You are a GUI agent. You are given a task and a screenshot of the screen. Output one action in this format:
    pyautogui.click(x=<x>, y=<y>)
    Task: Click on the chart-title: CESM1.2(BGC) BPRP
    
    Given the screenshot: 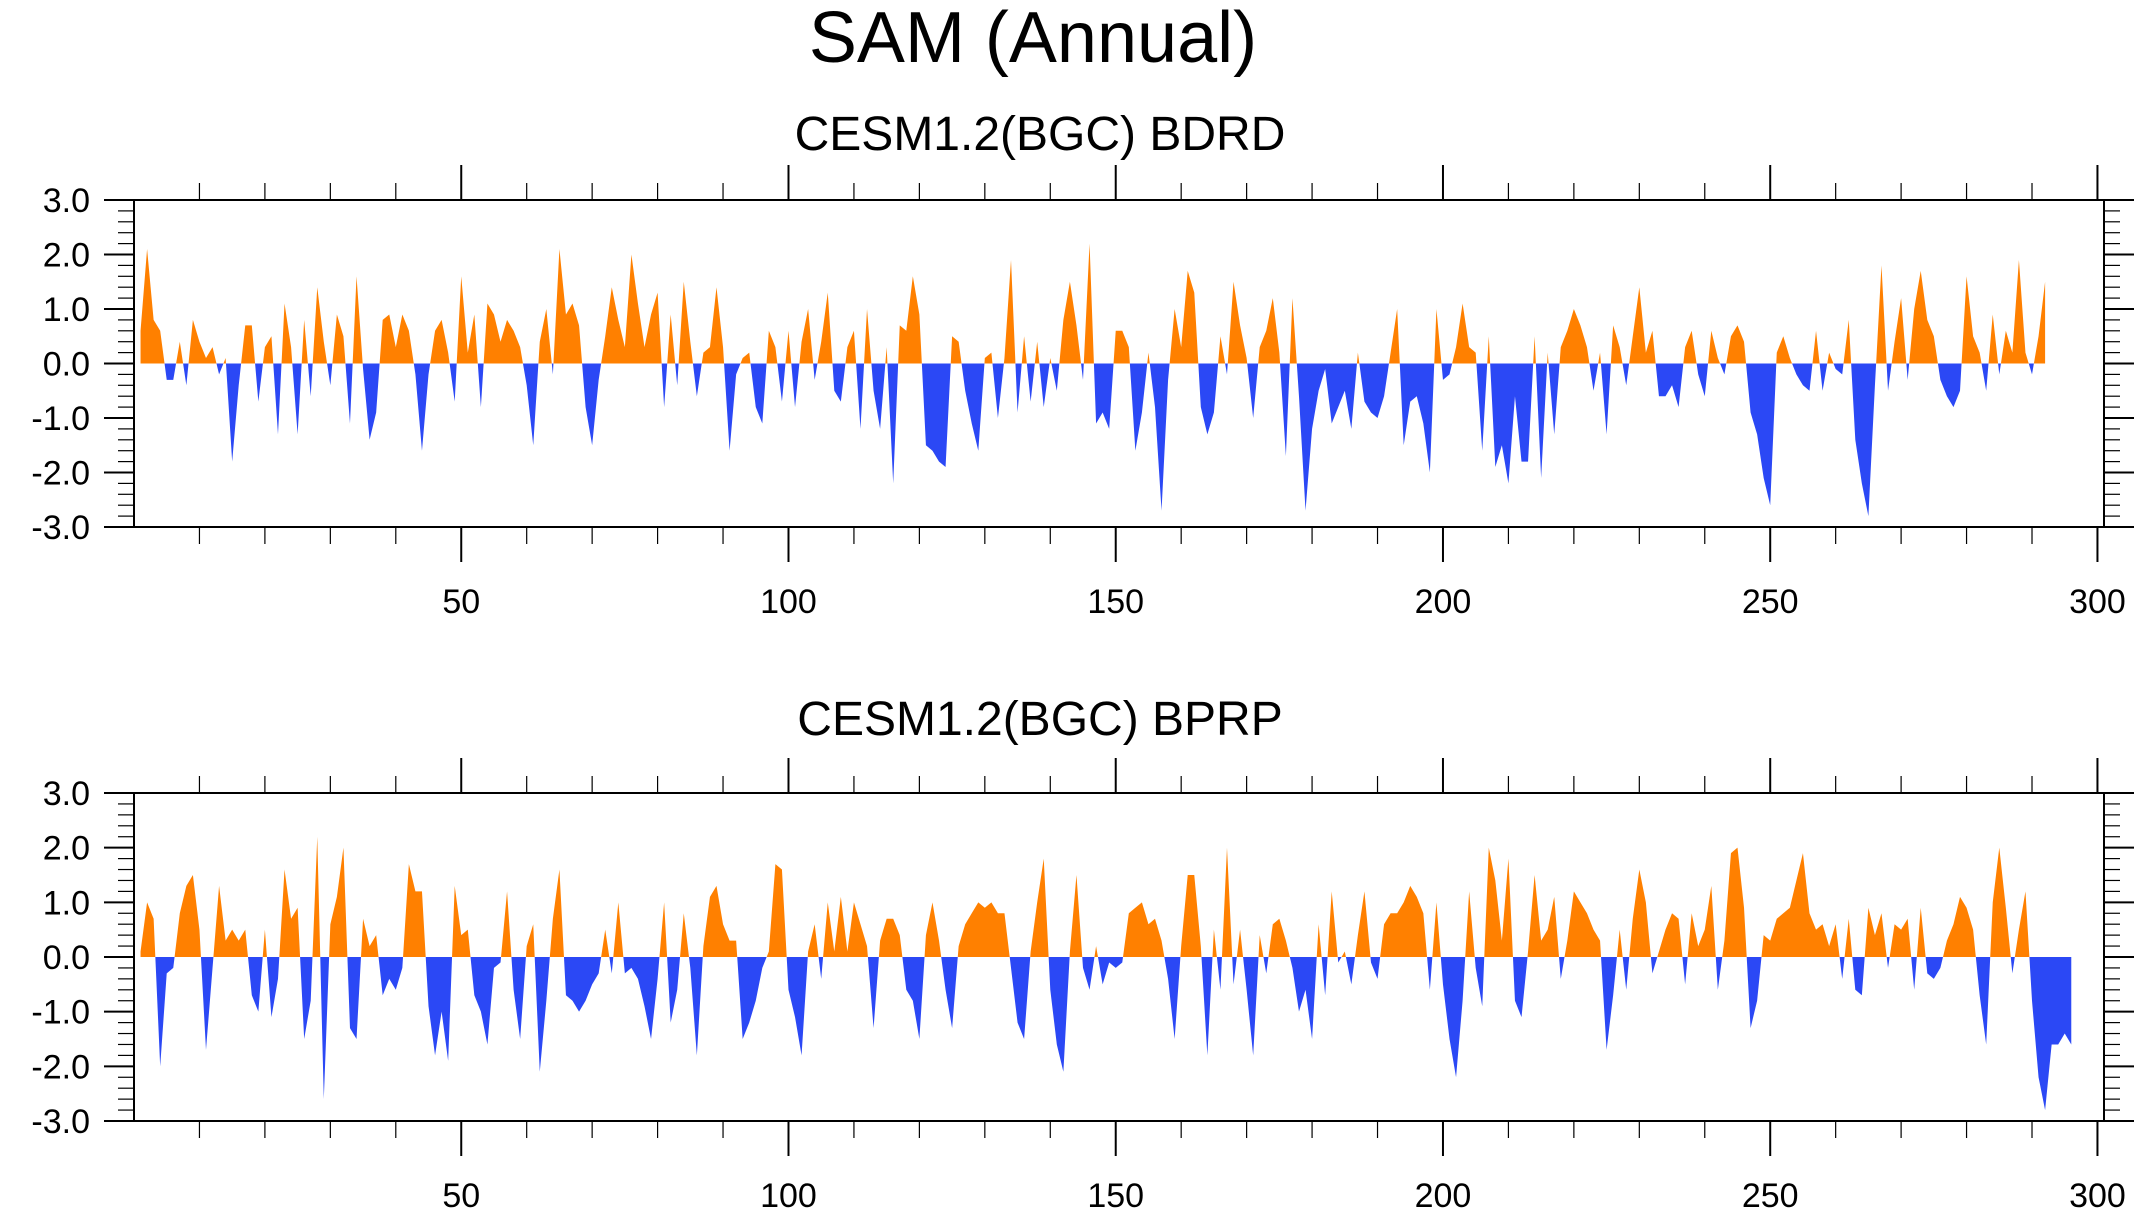 What is the action you would take?
    pyautogui.click(x=1039, y=719)
    